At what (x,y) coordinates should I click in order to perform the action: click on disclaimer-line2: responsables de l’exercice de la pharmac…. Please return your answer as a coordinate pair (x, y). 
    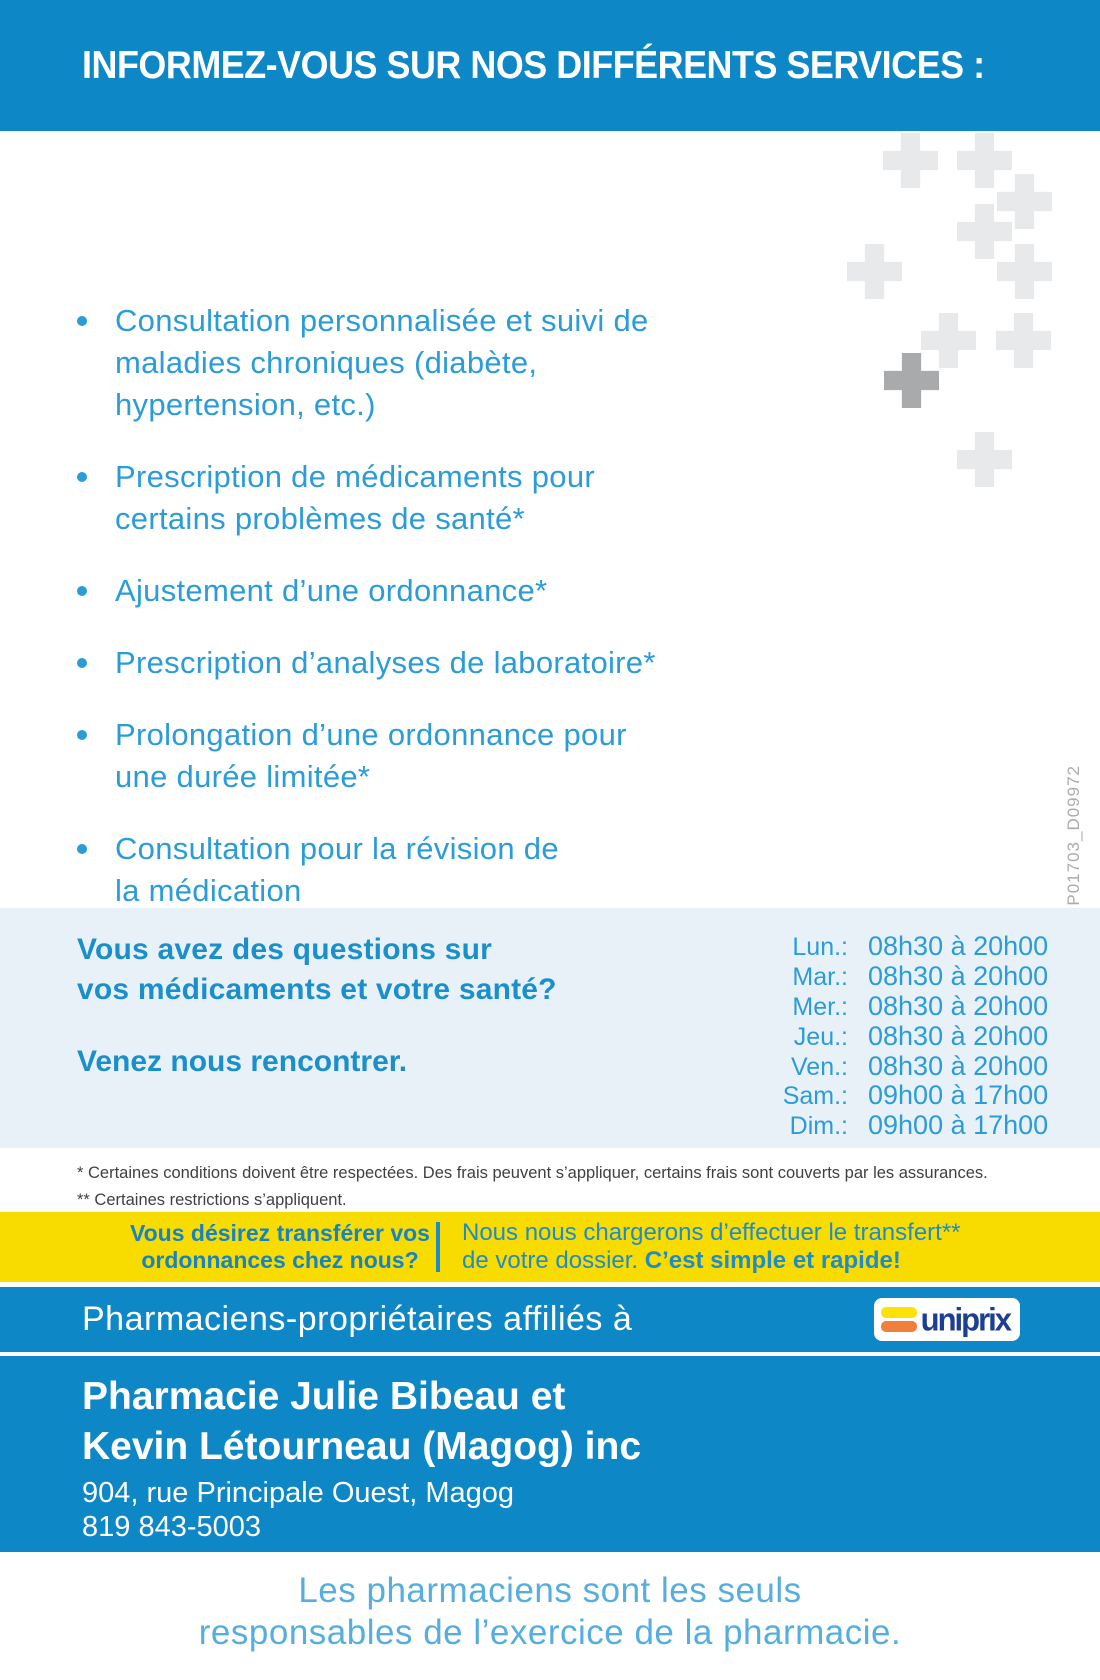
    Looking at the image, I should click on (550, 1632).